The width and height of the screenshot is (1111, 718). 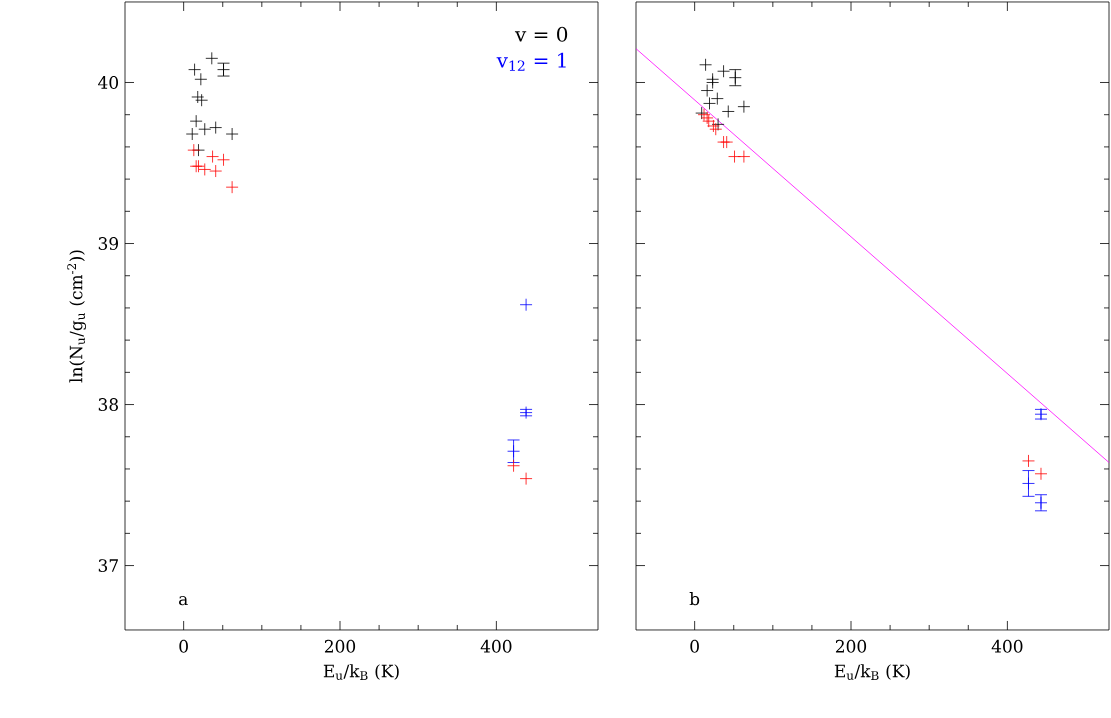 What do you see at coordinates (108, 82) in the screenshot?
I see `y-tick-label: 40` at bounding box center [108, 82].